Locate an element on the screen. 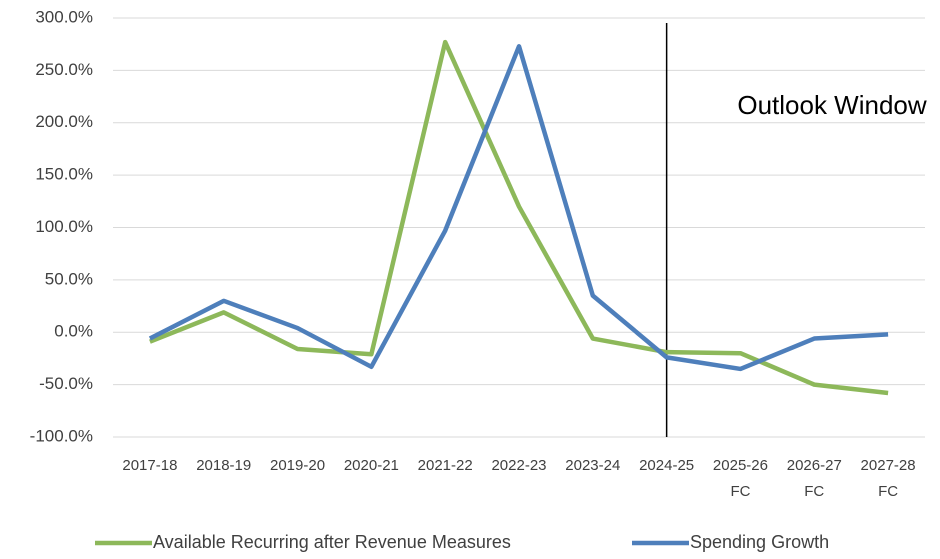 The height and width of the screenshot is (559, 940). x-tick-label: 2026-27 FC is located at coordinates (814, 478).